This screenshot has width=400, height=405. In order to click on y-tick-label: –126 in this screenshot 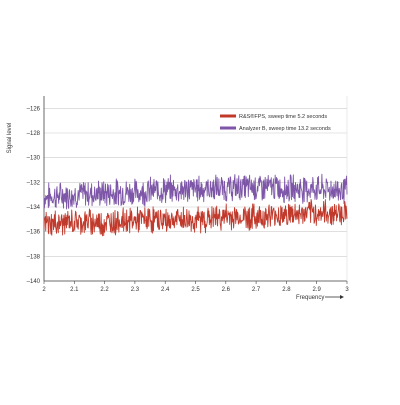, I will do `click(34, 109)`.